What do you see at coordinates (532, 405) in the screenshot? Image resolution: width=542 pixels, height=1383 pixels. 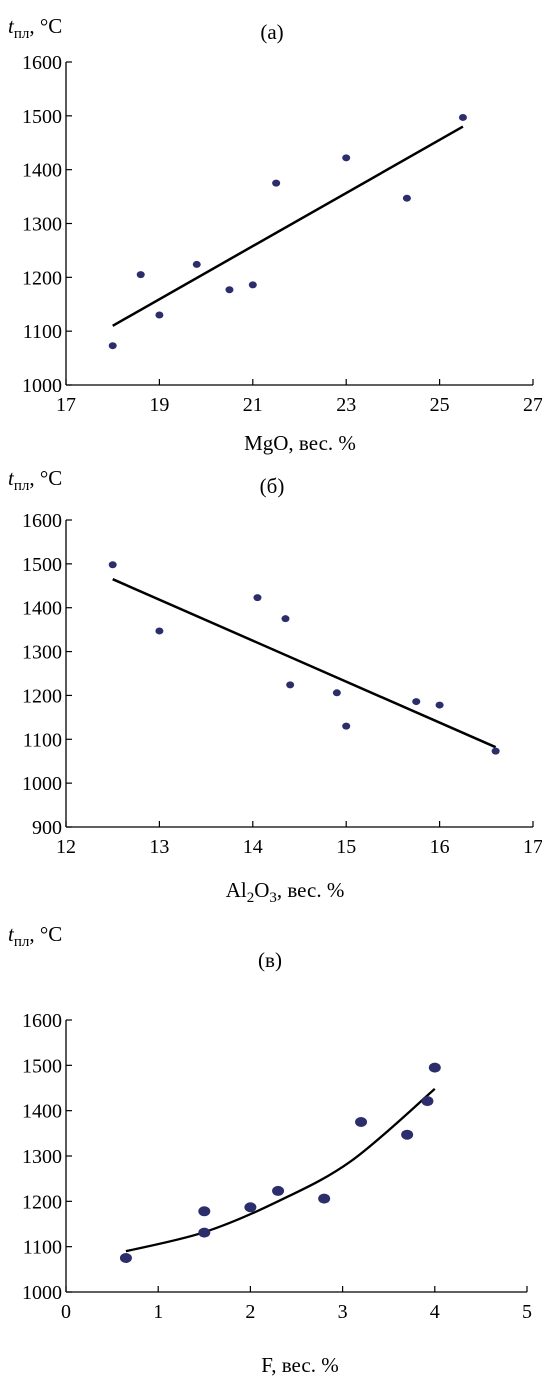 I see `x-tick-label: 27` at bounding box center [532, 405].